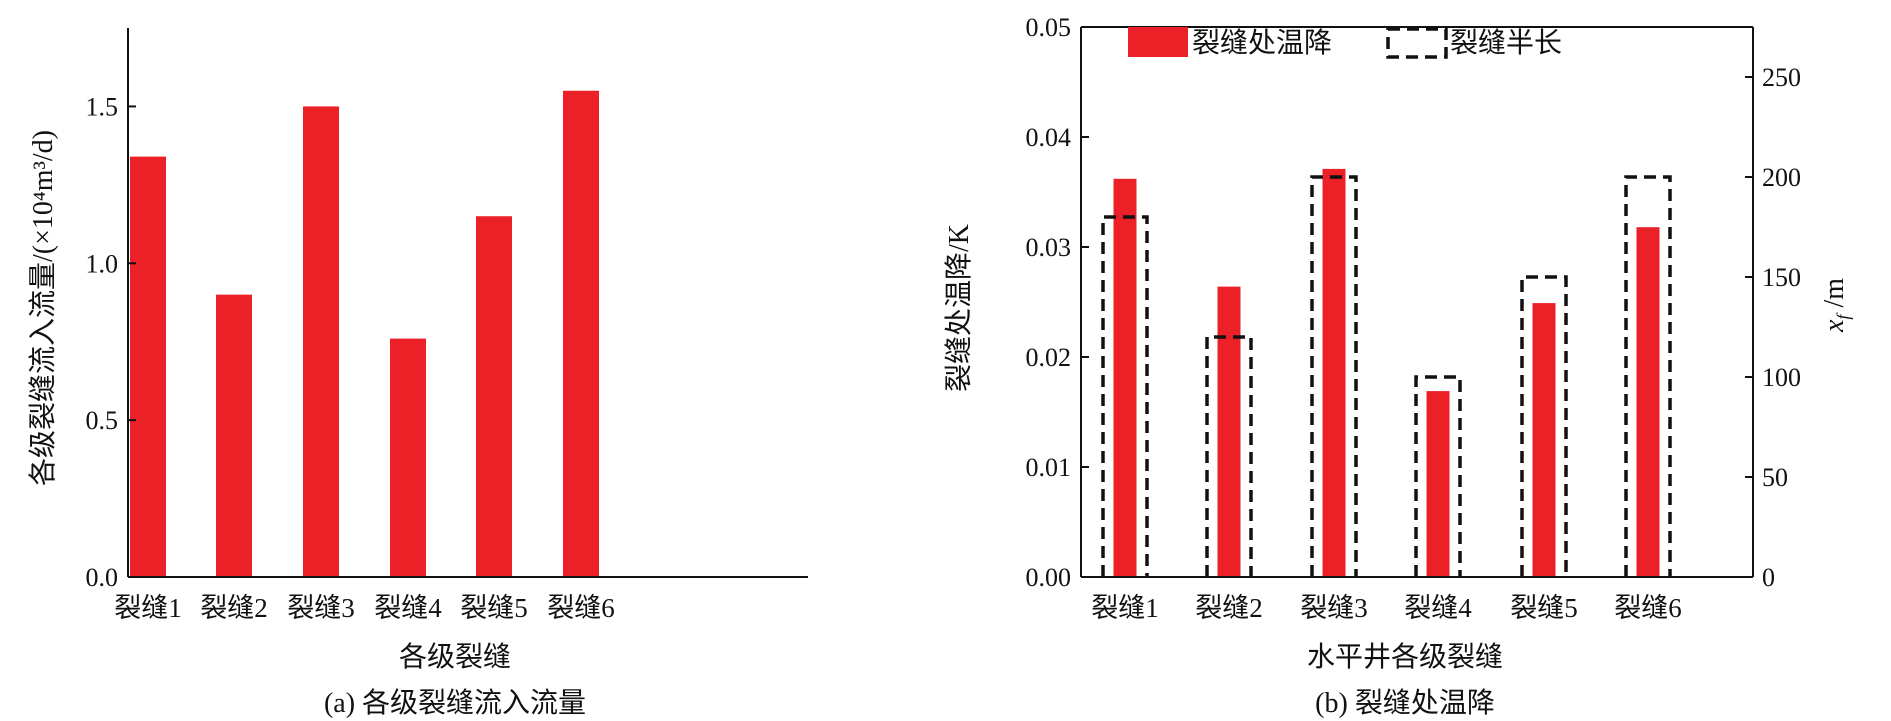 Image resolution: width=1891 pixels, height=721 pixels. What do you see at coordinates (1417, 43) in the screenshot?
I see `legend-swatch-half-length` at bounding box center [1417, 43].